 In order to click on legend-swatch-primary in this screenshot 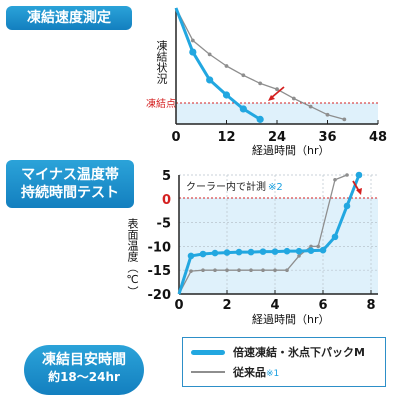, I will do `click(208, 352)`.